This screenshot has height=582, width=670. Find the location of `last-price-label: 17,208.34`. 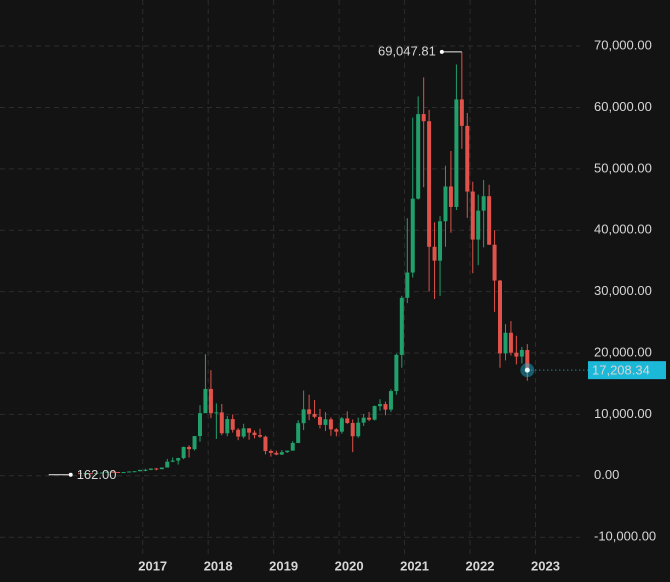

last-price-label: 17,208.34 is located at coordinates (621, 370).